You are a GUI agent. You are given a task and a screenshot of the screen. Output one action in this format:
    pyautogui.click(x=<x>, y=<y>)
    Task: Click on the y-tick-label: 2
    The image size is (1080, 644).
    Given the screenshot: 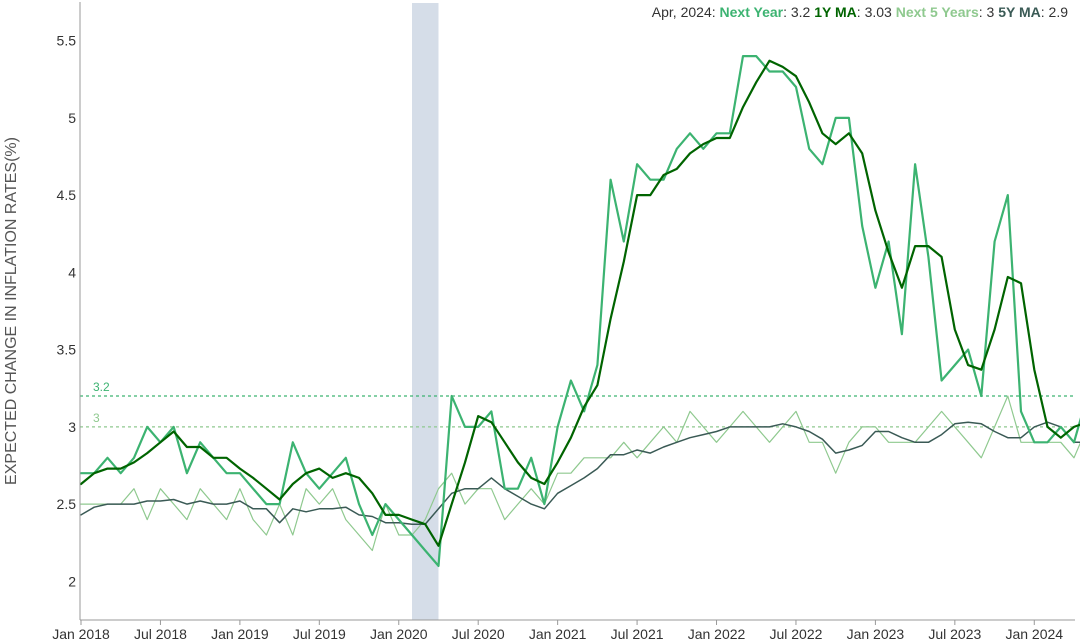 What is the action you would take?
    pyautogui.click(x=72, y=581)
    